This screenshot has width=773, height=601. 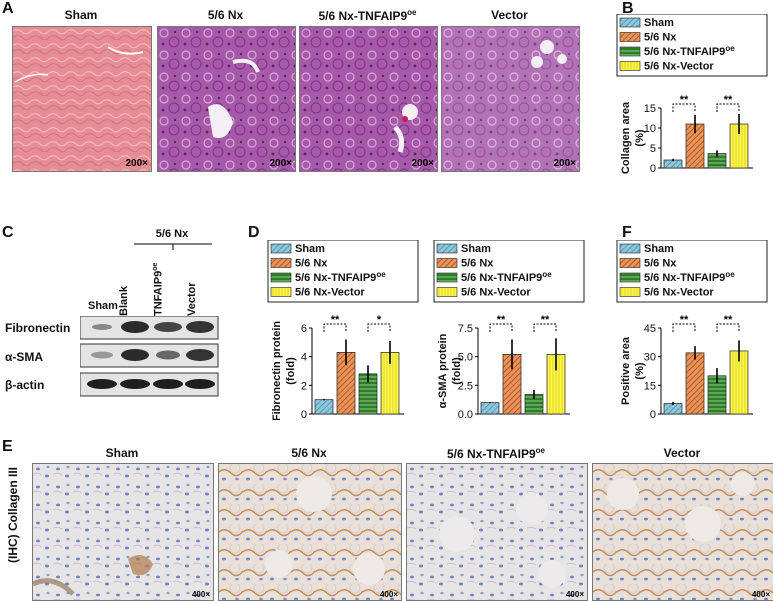 What do you see at coordinates (367, 15) in the screenshot?
I see `panel-a-title-tnf: 5/6 Nx-TNFAIP9oe` at bounding box center [367, 15].